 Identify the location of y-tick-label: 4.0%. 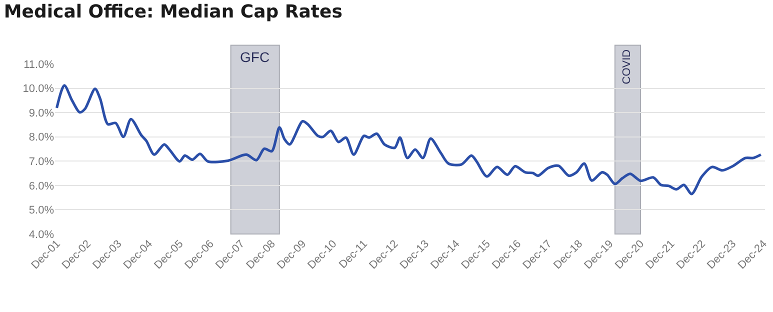
(41, 234).